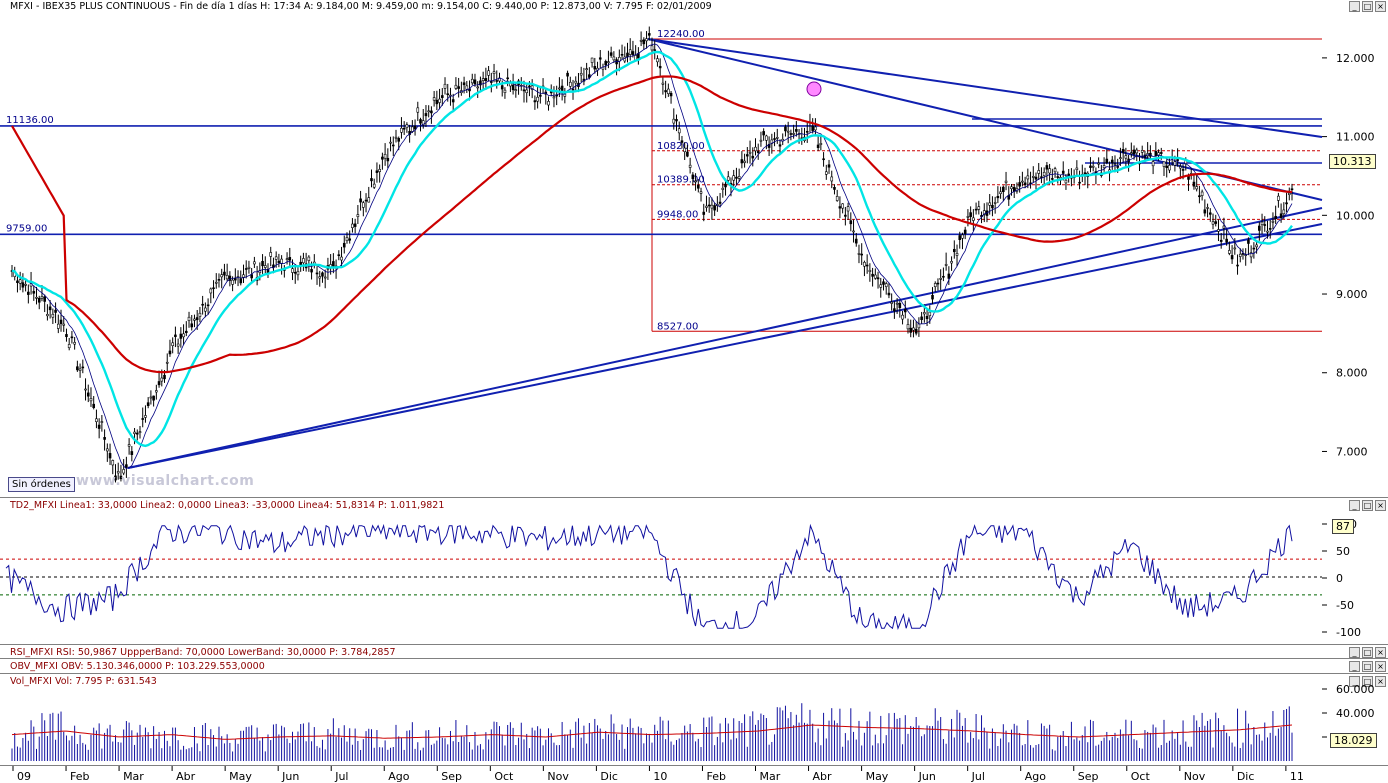  I want to click on vol-last-box: 18.029, so click(1353, 740).